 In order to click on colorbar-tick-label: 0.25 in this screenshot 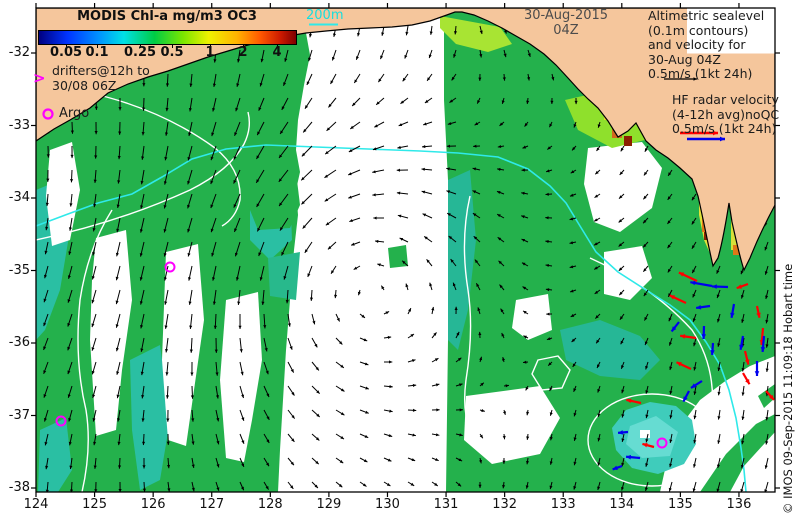, I will do `click(140, 52)`.